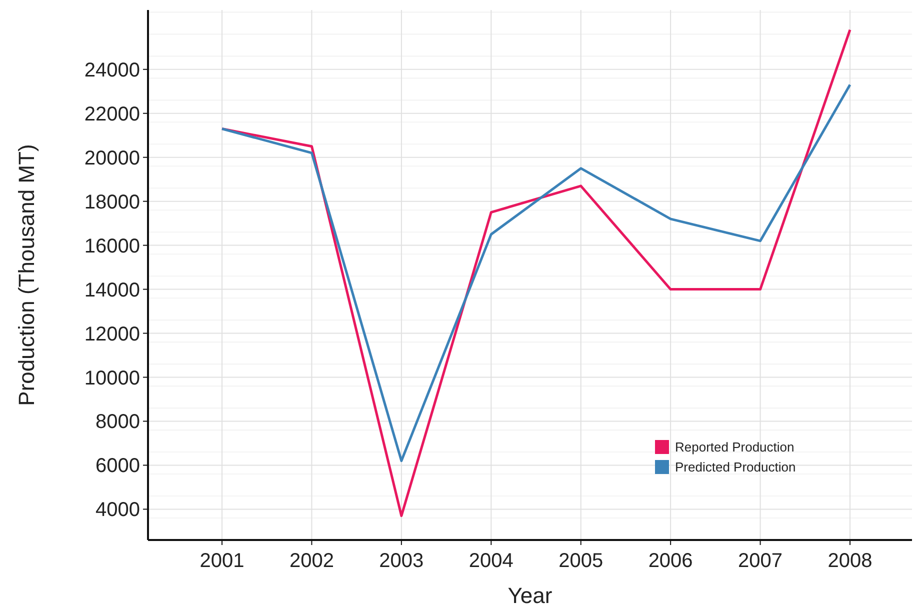  I want to click on y-tick-label: 10000, so click(112, 378).